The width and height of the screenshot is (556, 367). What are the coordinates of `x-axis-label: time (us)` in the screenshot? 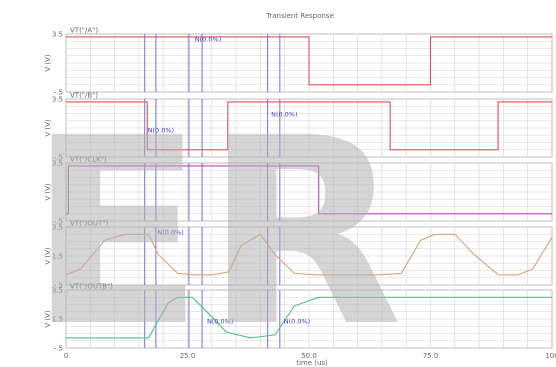 It's located at (312, 363).